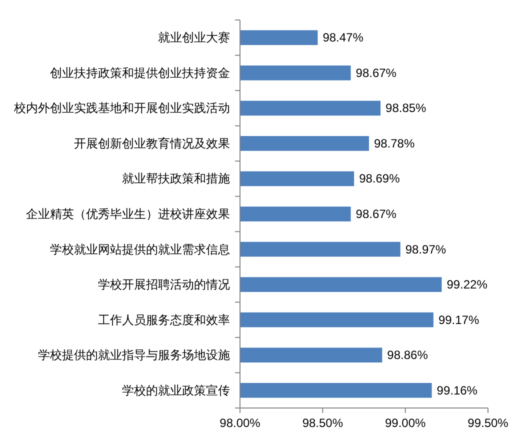 The image size is (518, 434). I want to click on data-label: 98.47%, so click(343, 37).